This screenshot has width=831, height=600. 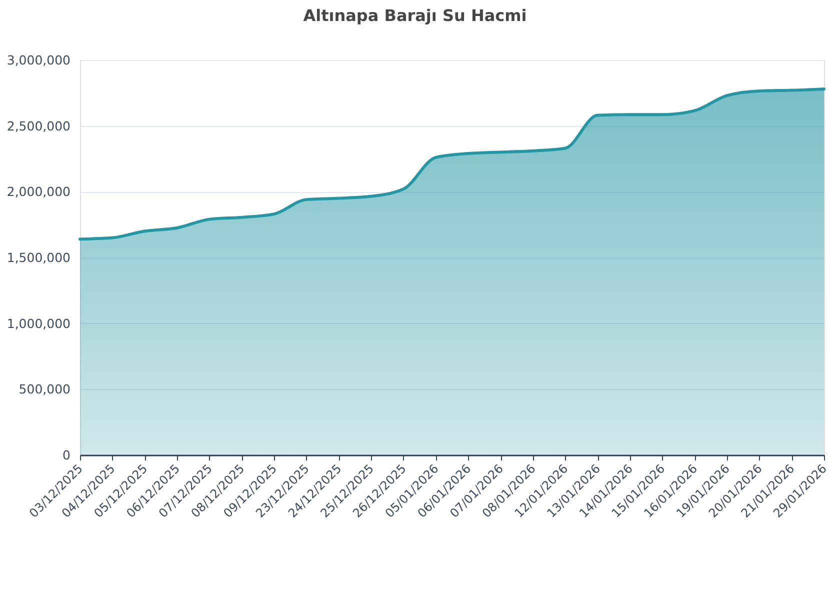 I want to click on y-tick-label: 2,000,000, so click(x=38, y=192).